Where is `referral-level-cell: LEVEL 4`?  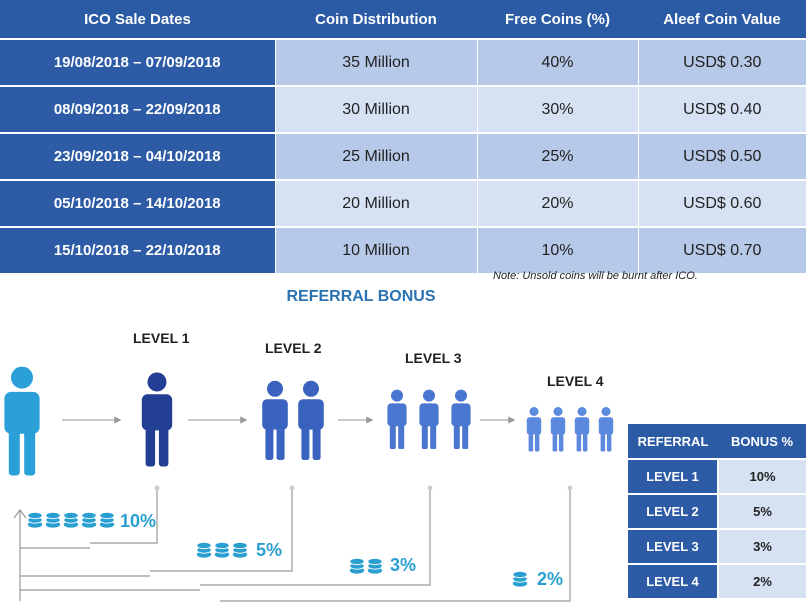 referral-level-cell: LEVEL 4 is located at coordinates (673, 580).